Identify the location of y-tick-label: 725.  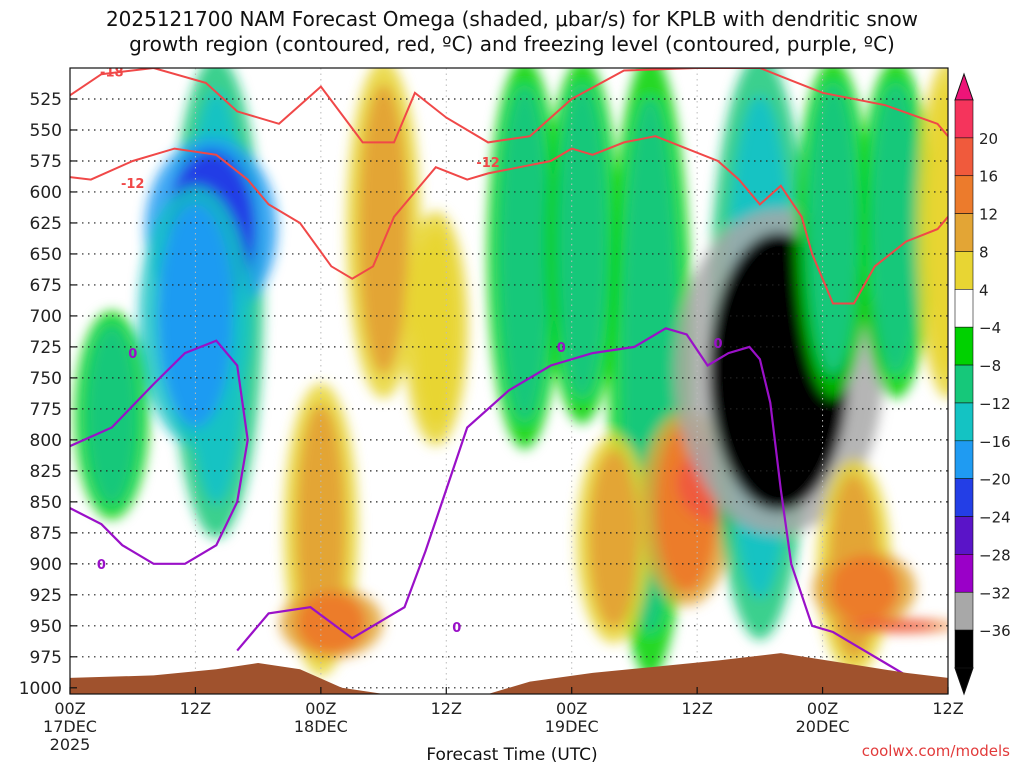
(46, 348).